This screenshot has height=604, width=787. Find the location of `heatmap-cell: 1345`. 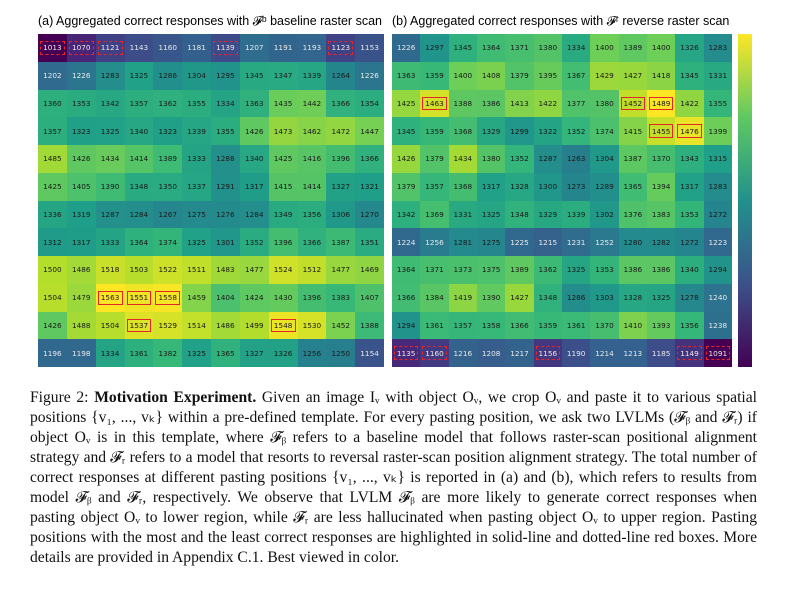

heatmap-cell: 1345 is located at coordinates (406, 131).